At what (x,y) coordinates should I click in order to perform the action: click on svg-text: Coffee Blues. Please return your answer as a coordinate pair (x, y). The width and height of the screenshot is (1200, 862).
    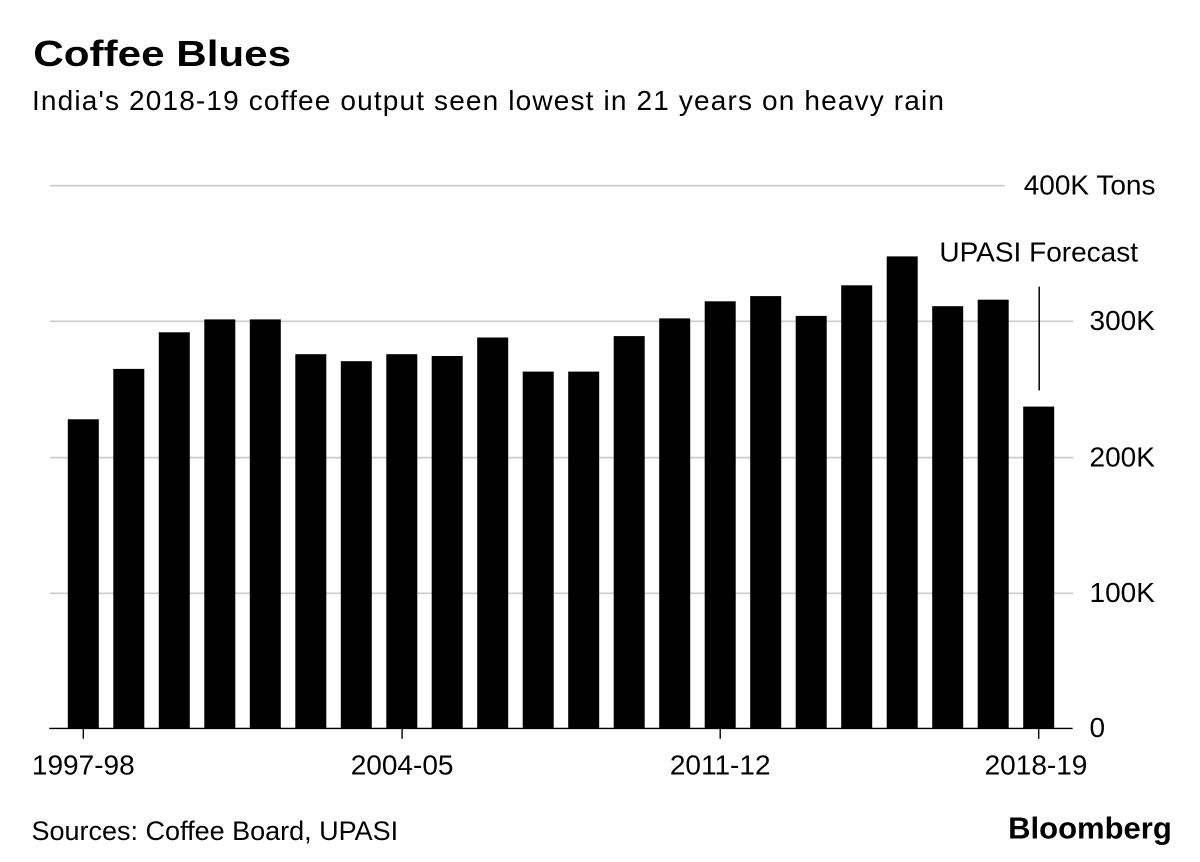
    Looking at the image, I should click on (162, 54).